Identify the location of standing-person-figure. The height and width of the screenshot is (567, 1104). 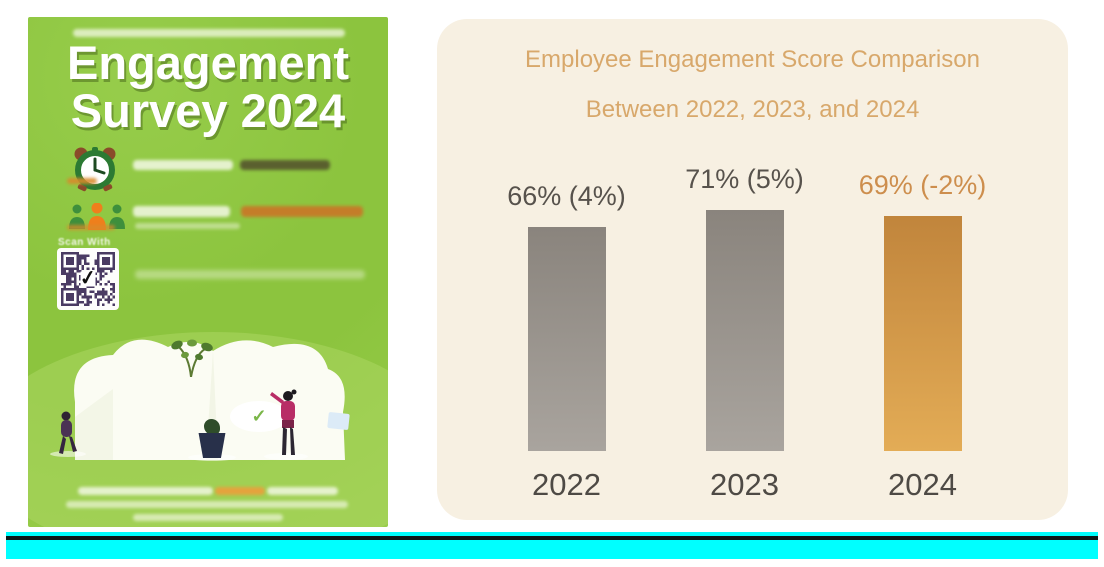
(283, 422).